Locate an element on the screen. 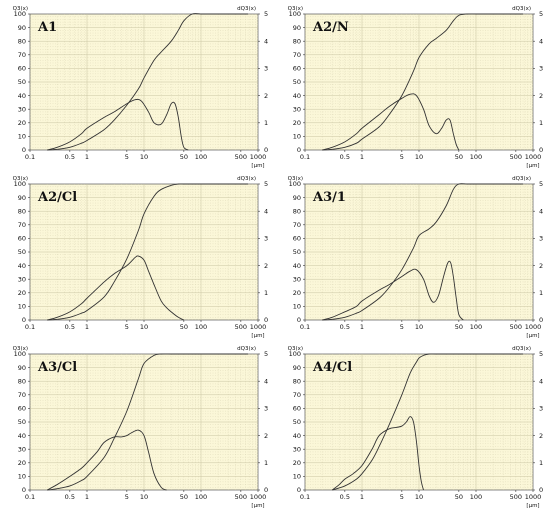 This screenshot has height=510, width=550. panel-label: A3/Cl is located at coordinates (57, 367).